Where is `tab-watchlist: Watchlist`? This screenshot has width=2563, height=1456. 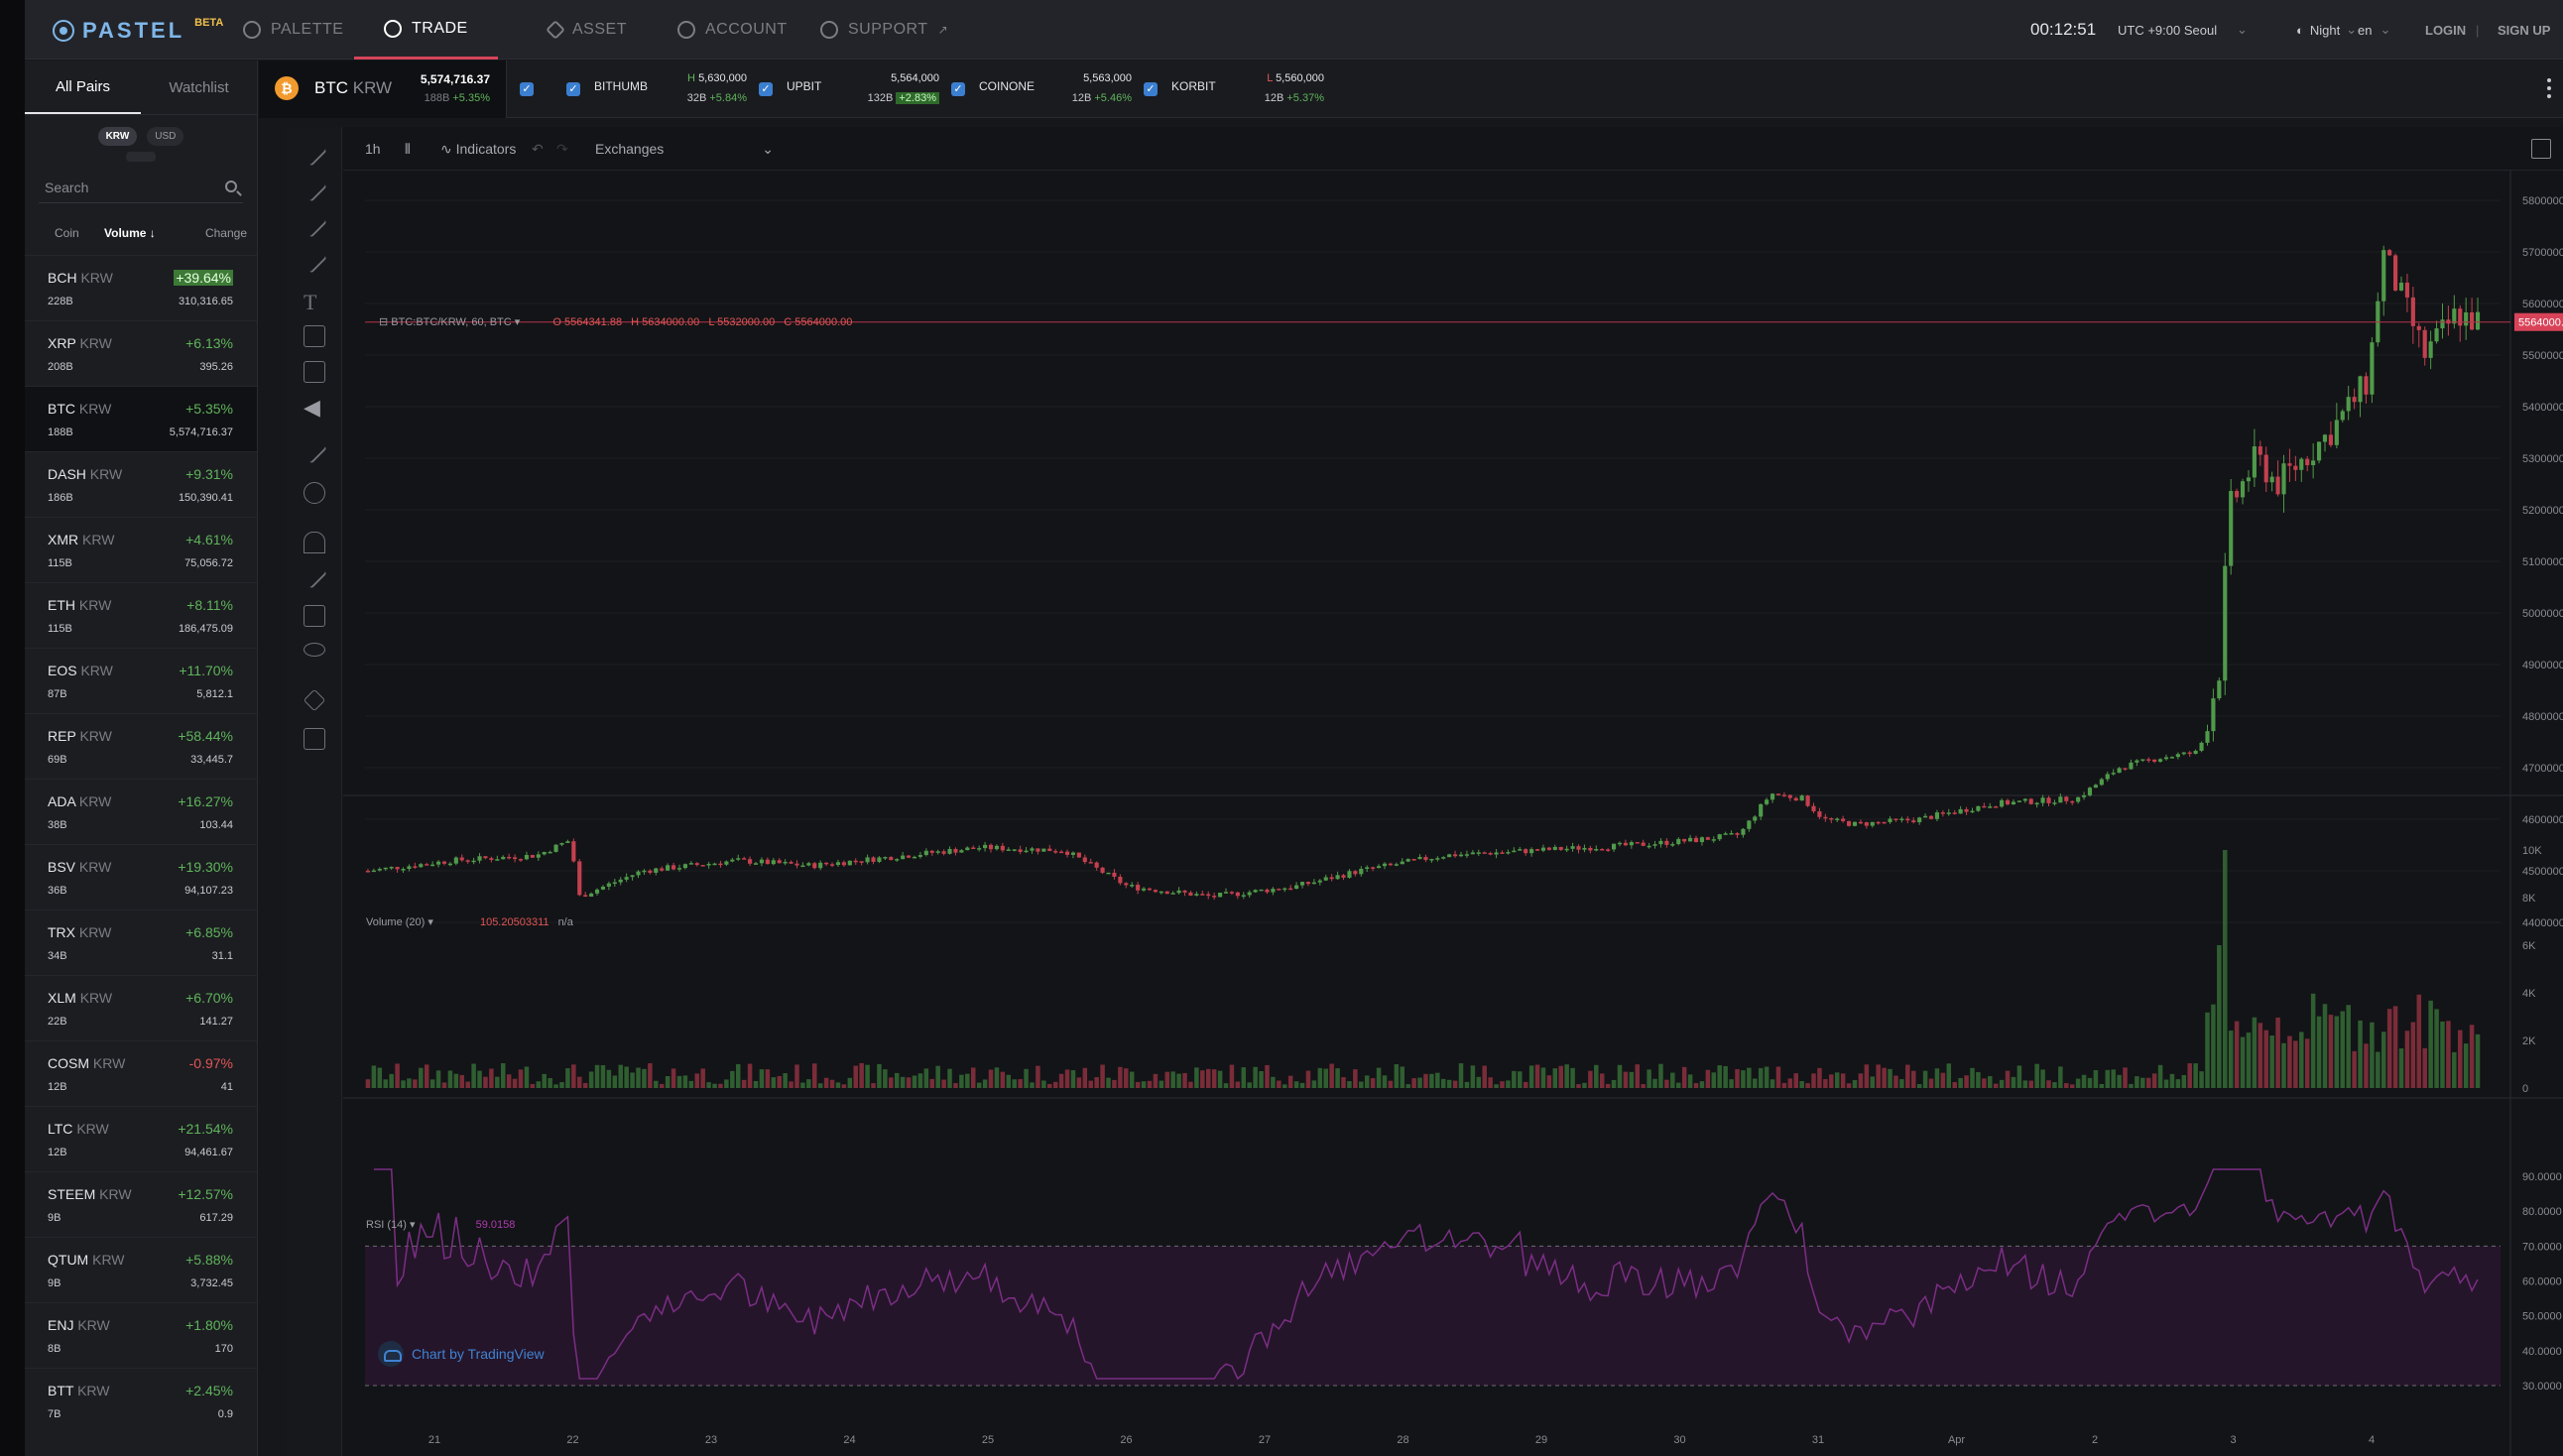
tab-watchlist: Watchlist is located at coordinates (199, 87).